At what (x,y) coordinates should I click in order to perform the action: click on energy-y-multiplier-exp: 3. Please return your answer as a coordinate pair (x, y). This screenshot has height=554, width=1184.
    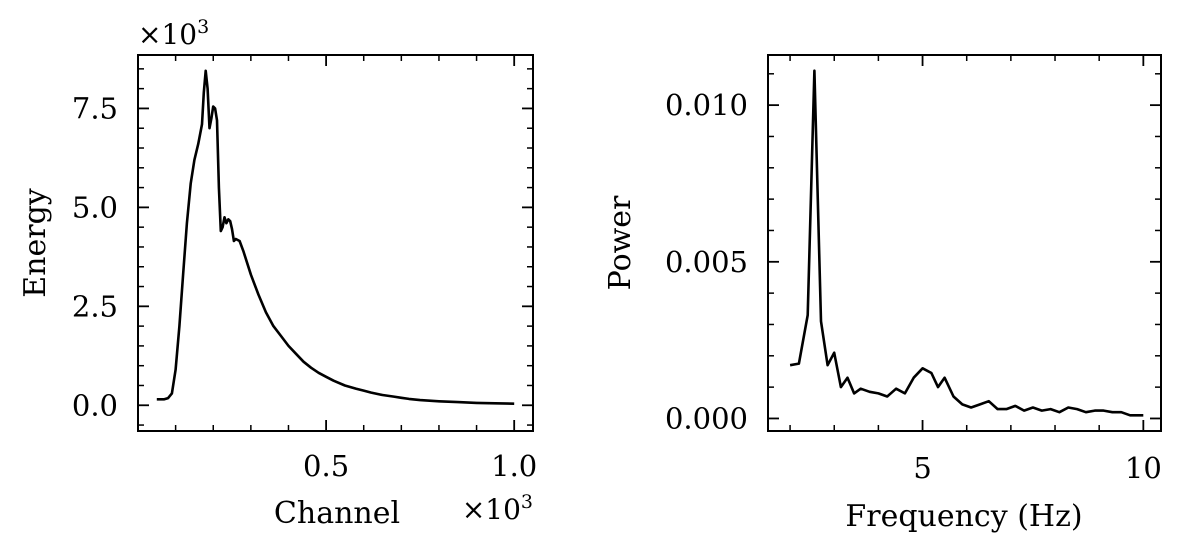
    Looking at the image, I should click on (203, 27).